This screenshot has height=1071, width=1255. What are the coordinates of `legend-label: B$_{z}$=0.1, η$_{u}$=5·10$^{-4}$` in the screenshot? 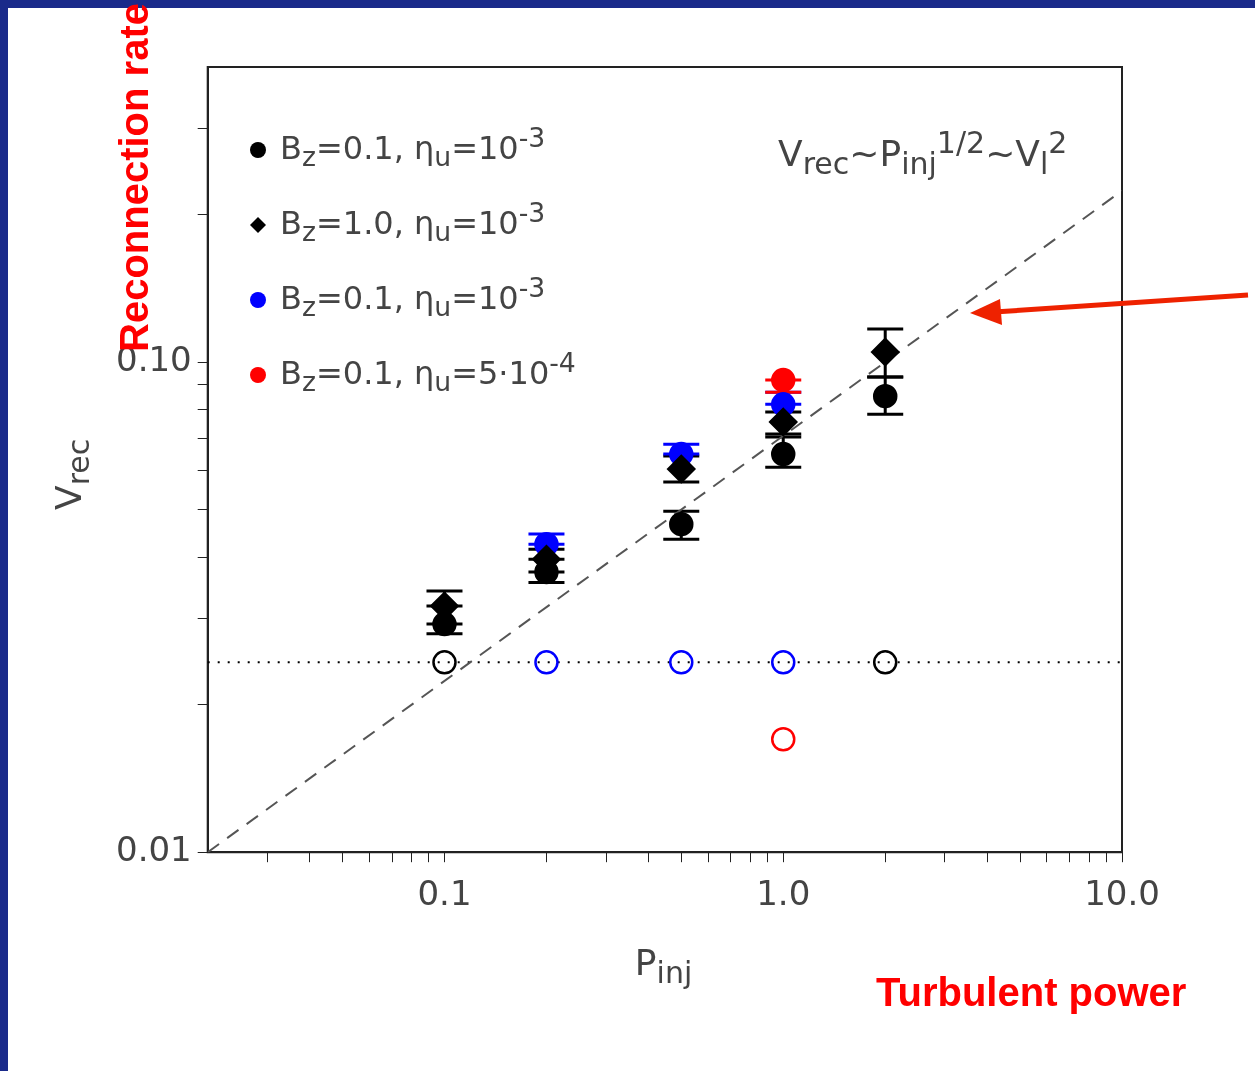 It's located at (428, 372).